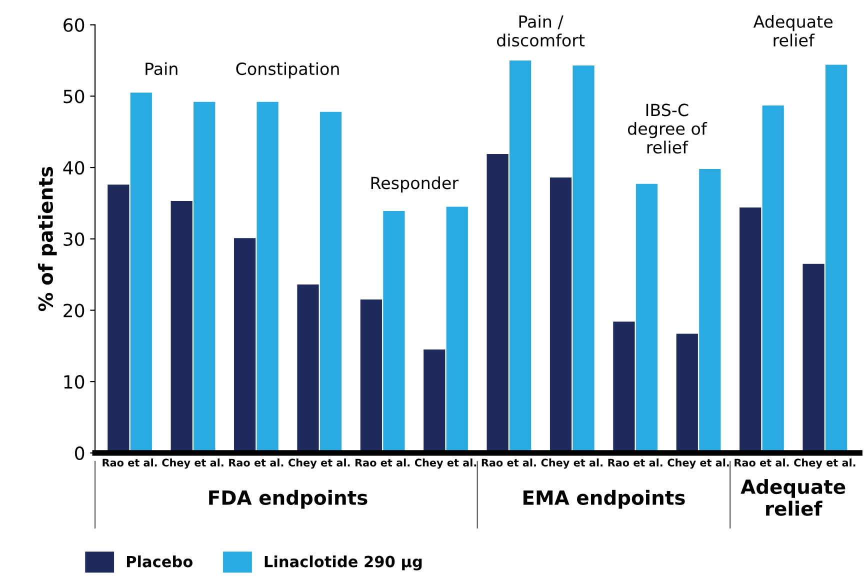 The image size is (864, 577). Describe the element at coordinates (287, 70) in the screenshot. I see `annotation: Constipation` at that location.